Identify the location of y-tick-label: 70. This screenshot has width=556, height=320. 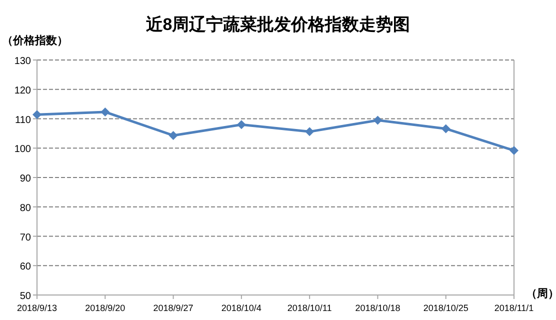
(26, 238).